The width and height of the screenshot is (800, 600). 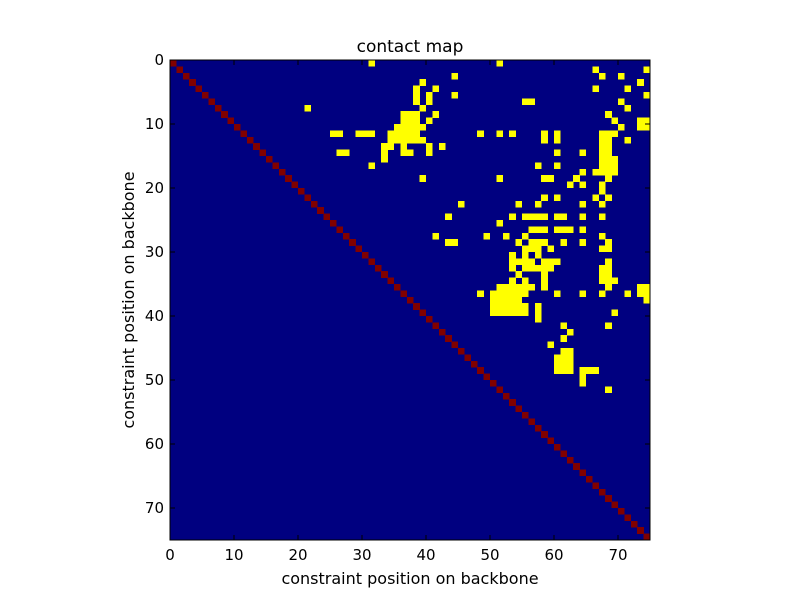 I want to click on x-tick-label: 10, so click(x=233, y=555).